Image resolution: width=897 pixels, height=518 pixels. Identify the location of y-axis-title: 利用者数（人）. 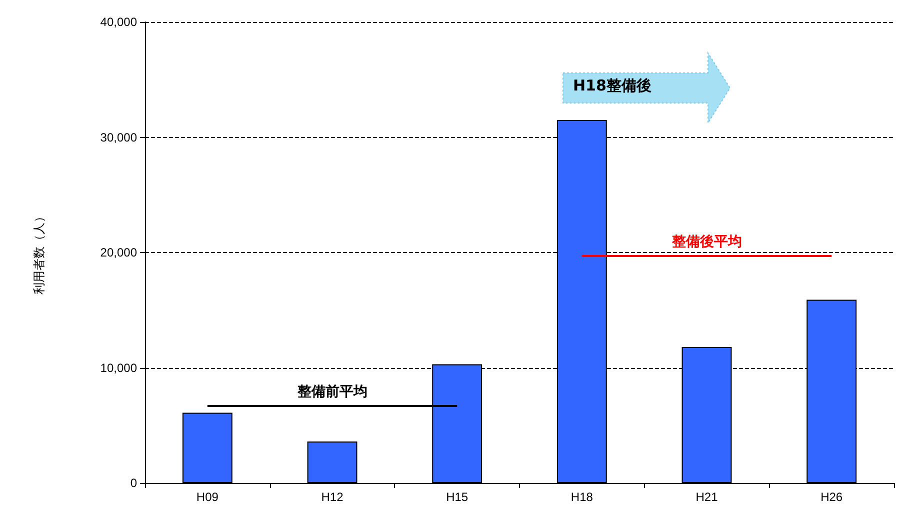
(39, 252).